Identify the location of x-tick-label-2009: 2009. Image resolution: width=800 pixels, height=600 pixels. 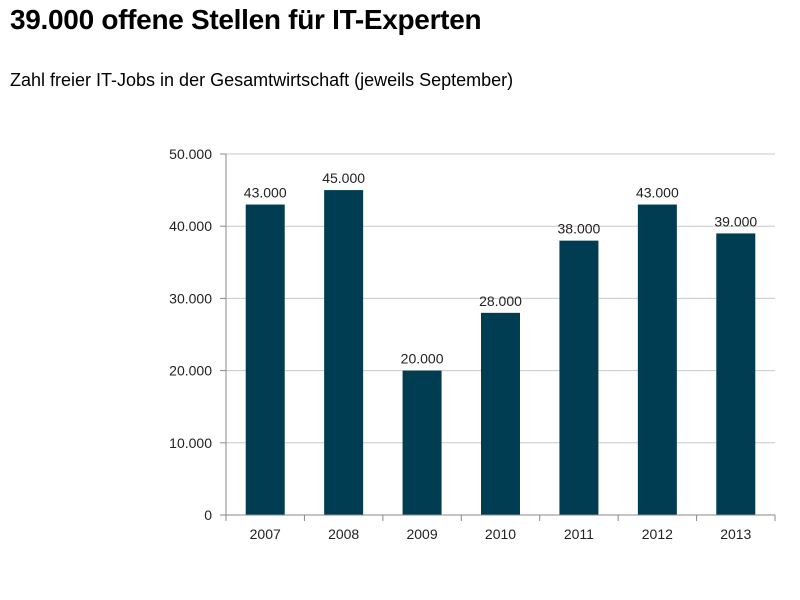
(421, 534).